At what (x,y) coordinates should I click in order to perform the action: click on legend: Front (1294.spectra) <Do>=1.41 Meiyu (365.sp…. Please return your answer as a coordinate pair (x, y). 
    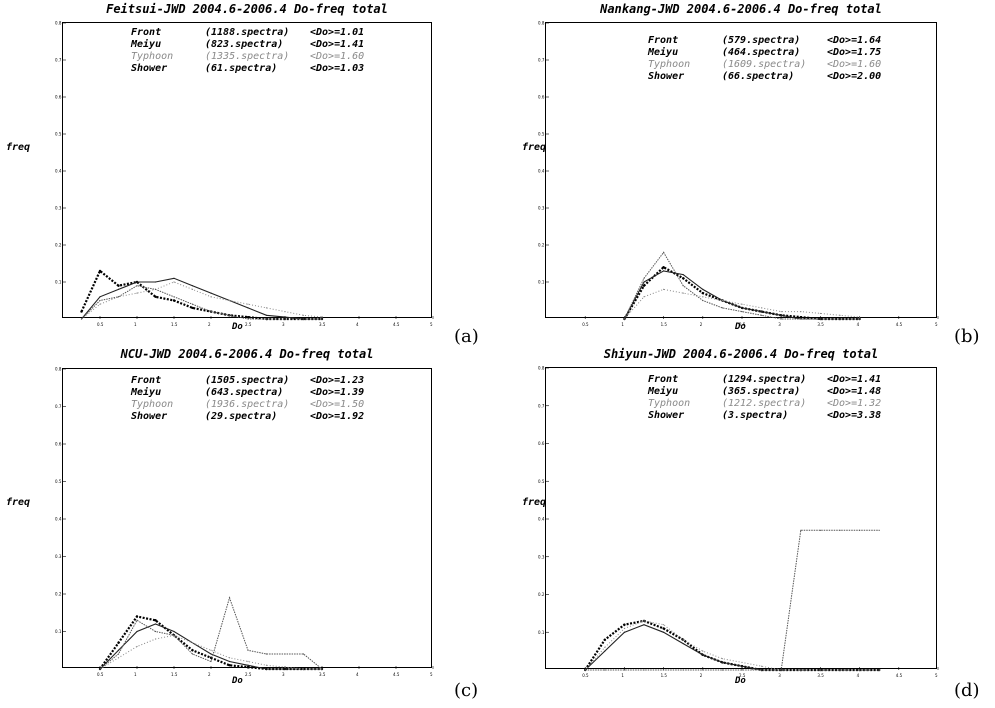
    Looking at the image, I should click on (764, 398).